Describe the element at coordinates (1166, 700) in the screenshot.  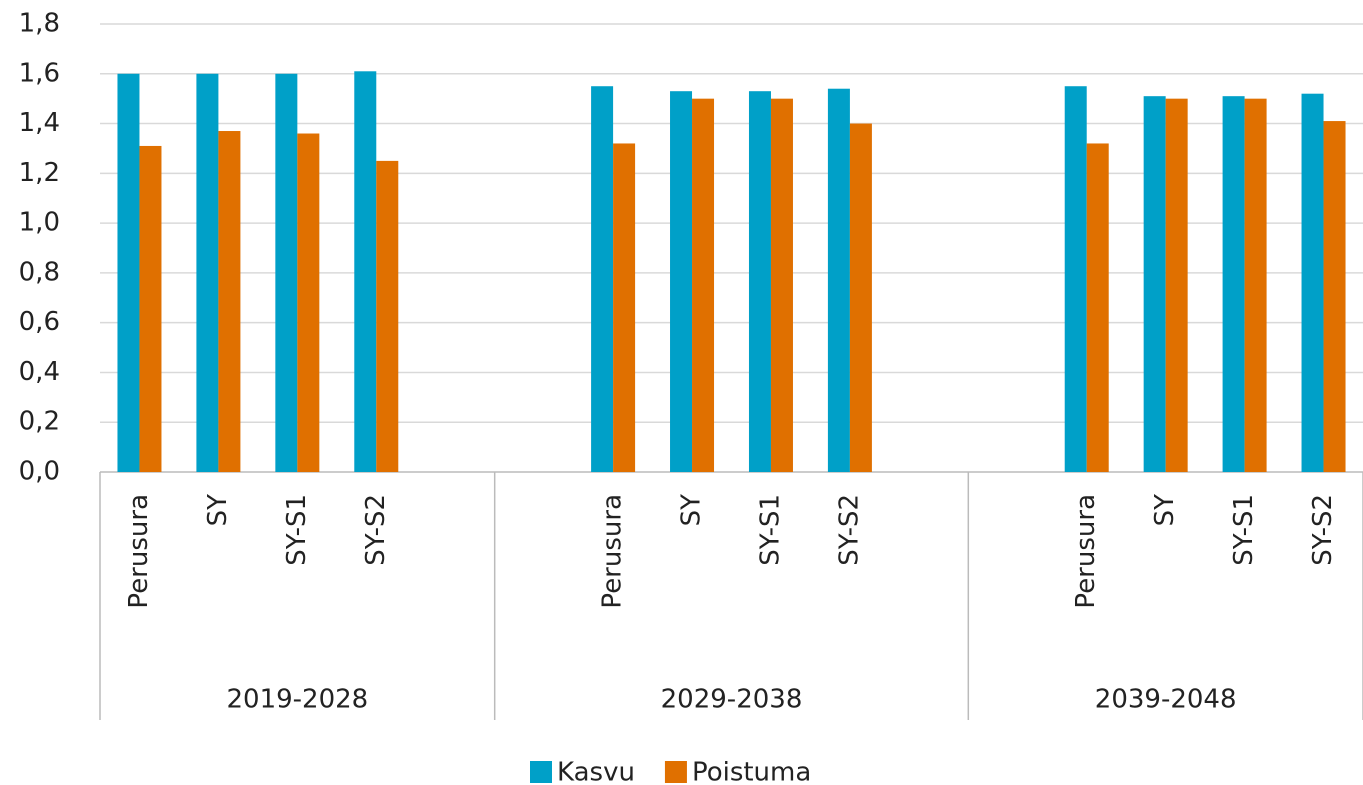
I see `group-label: 2039-2048` at that location.